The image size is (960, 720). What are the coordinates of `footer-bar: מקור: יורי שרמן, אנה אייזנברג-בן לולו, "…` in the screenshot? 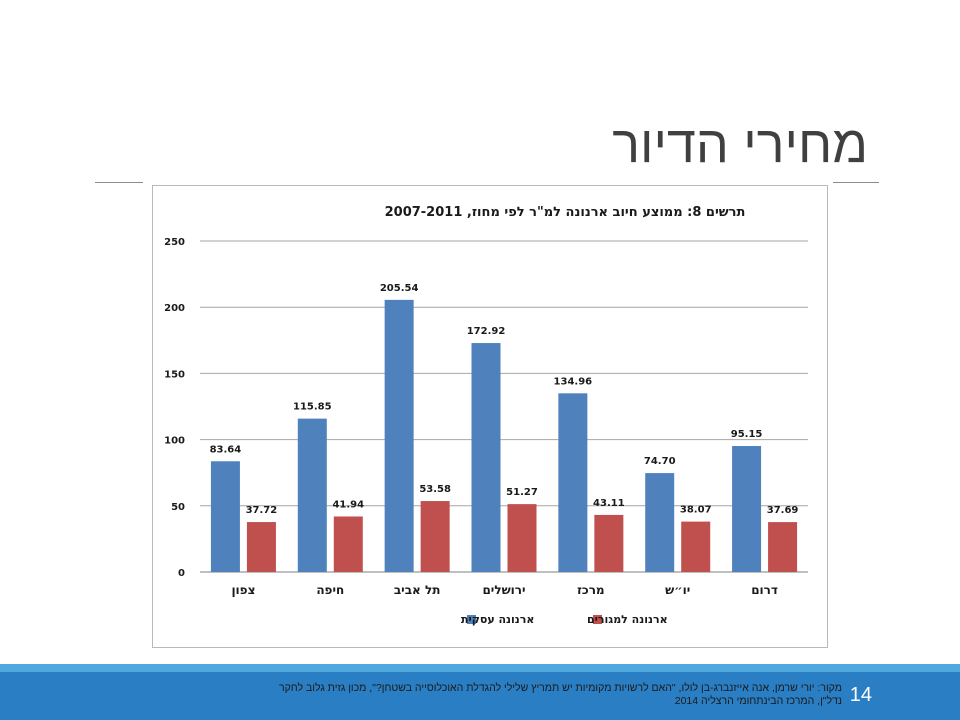 It's located at (480, 696).